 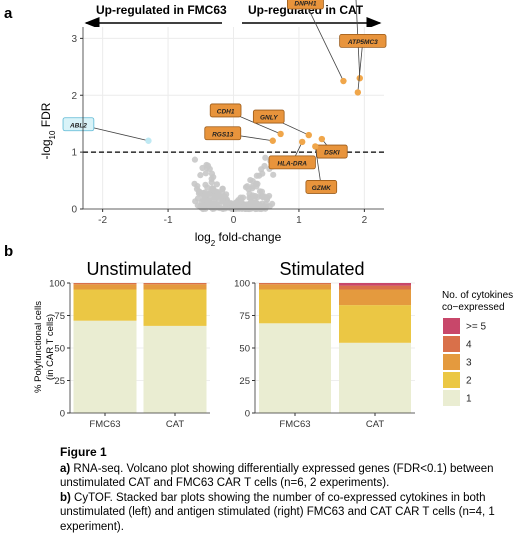 I want to click on gene-label-dnph1: DNPH1, so click(x=305, y=4).